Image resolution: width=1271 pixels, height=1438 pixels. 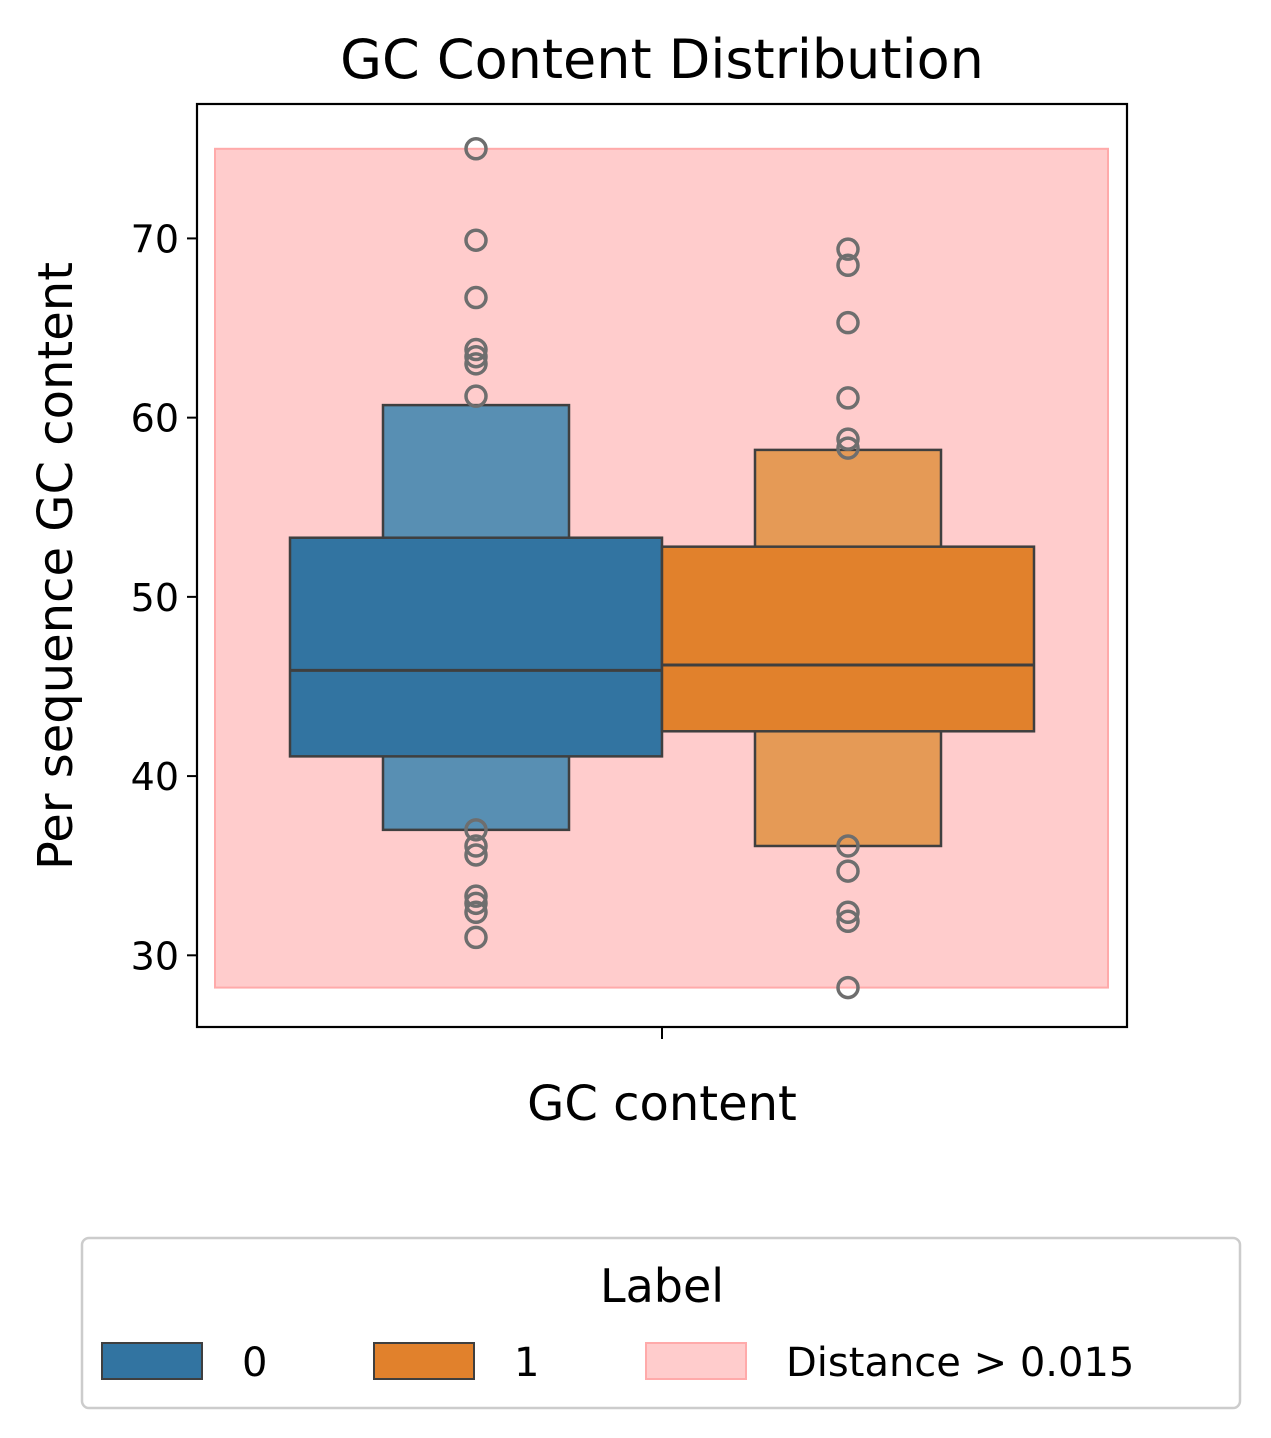 What do you see at coordinates (526, 1363) in the screenshot?
I see `legend-label-1: 1` at bounding box center [526, 1363].